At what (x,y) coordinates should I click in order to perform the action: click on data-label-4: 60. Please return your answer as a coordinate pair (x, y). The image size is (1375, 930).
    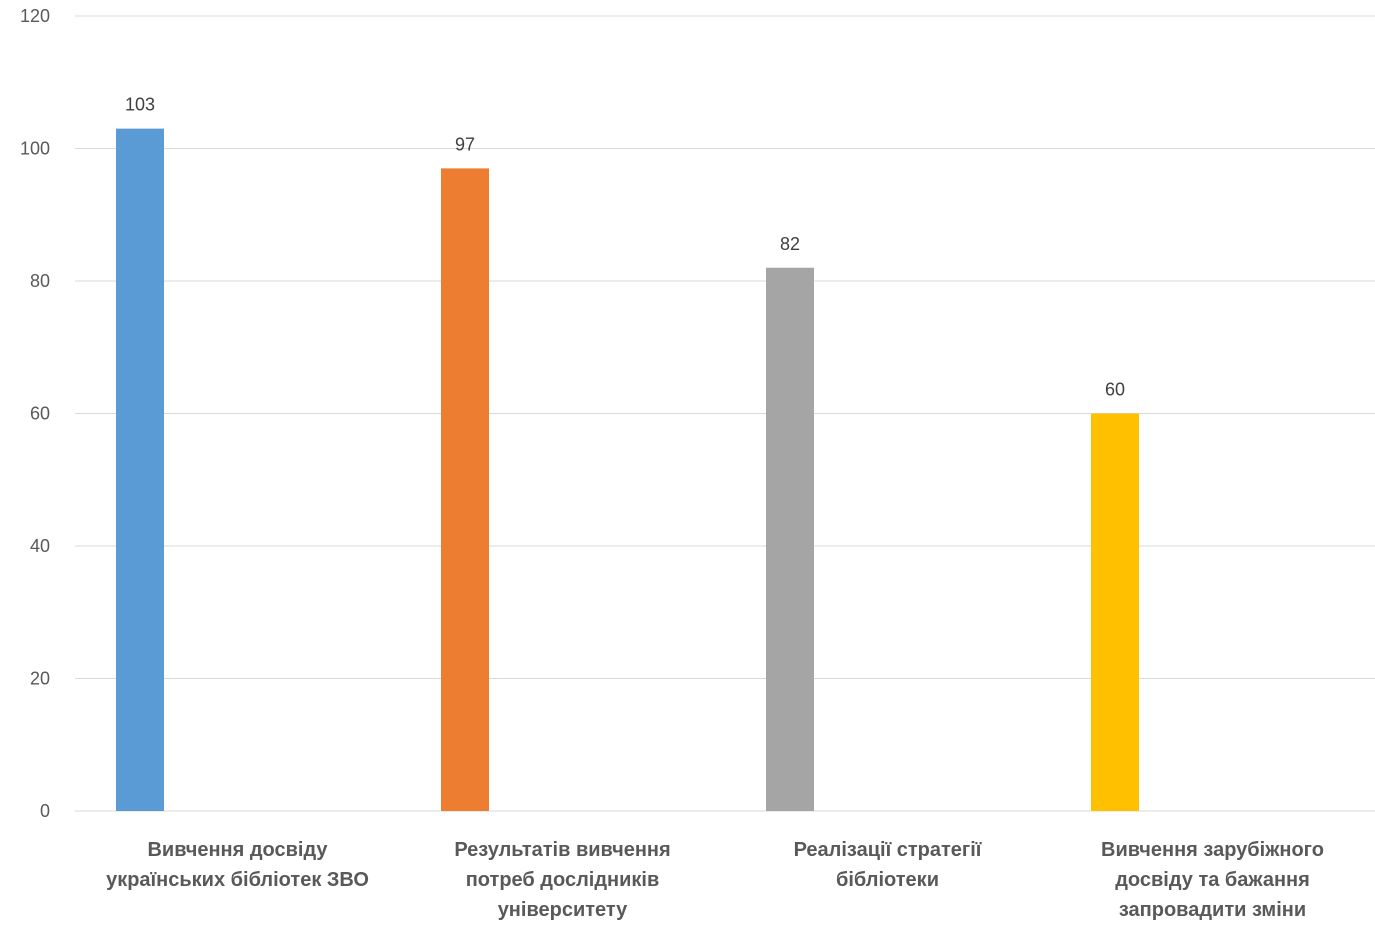
    Looking at the image, I should click on (1115, 390).